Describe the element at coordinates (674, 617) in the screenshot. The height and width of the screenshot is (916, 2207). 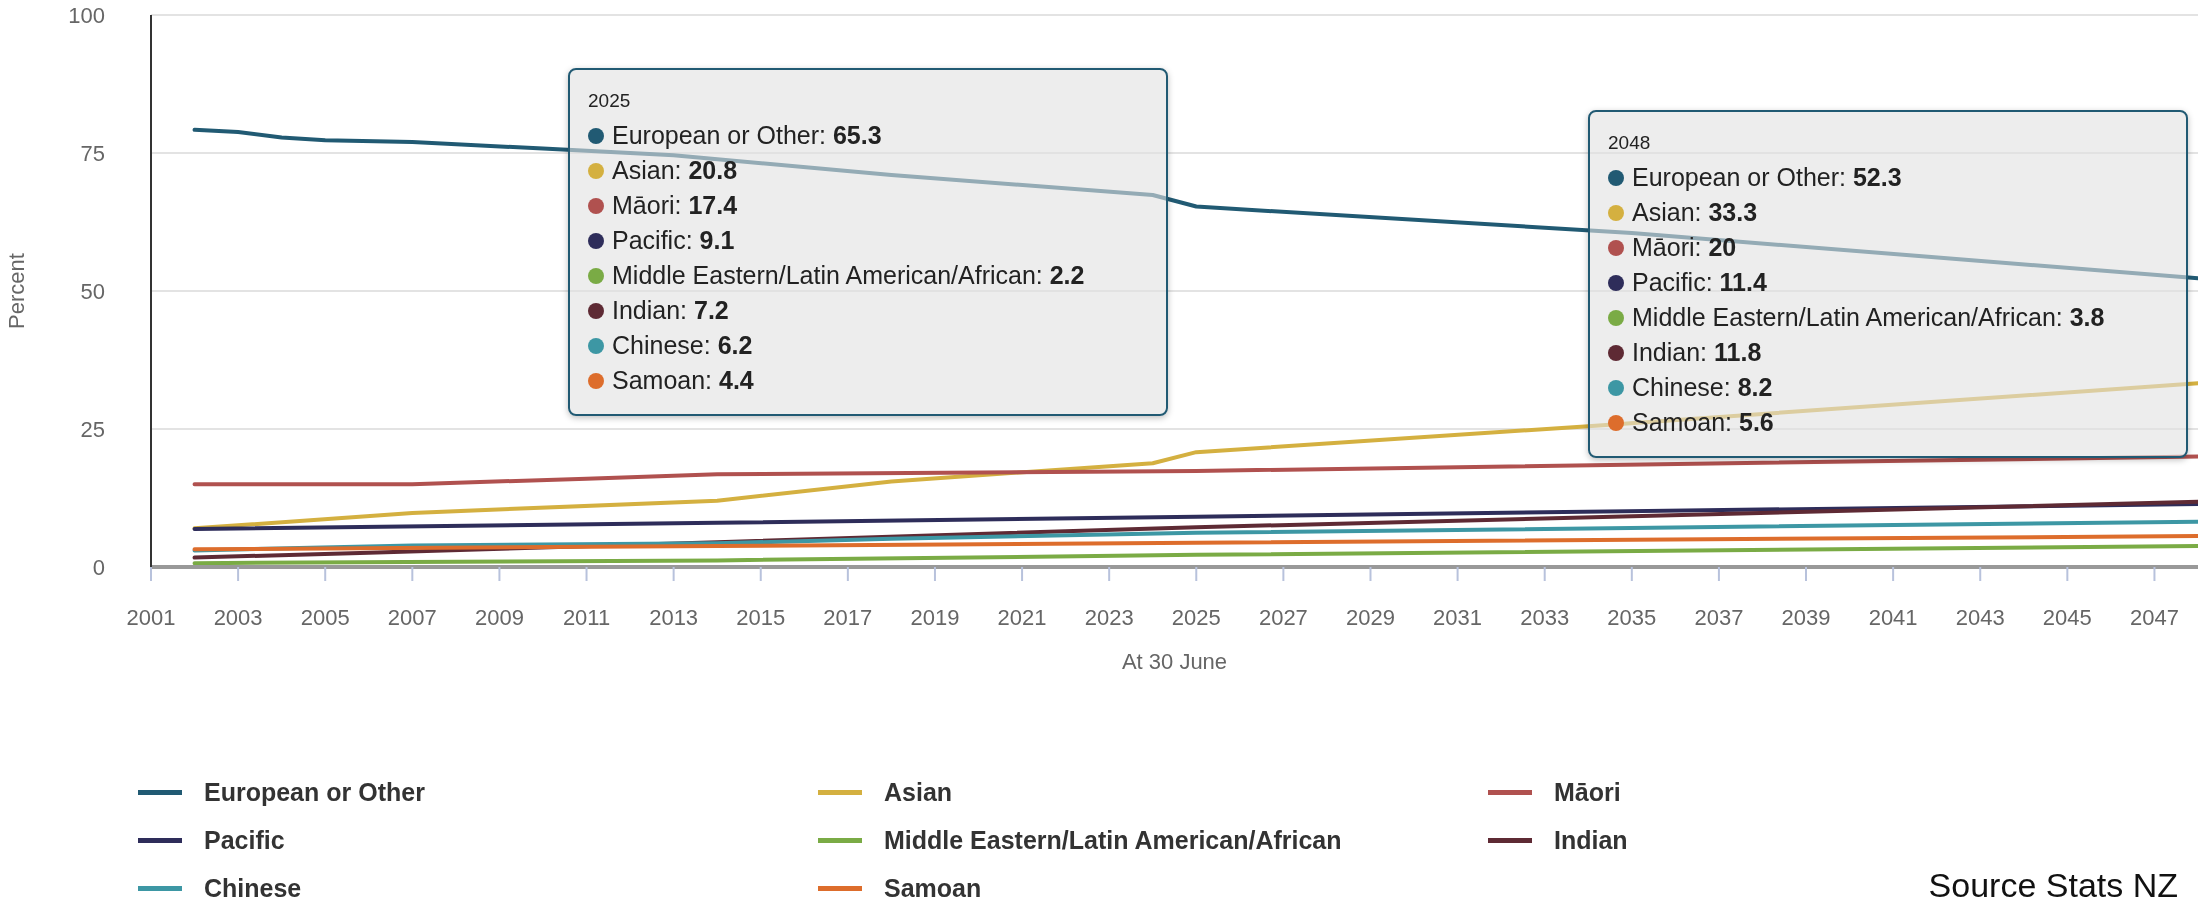
I see `x-tick-label: 2013` at that location.